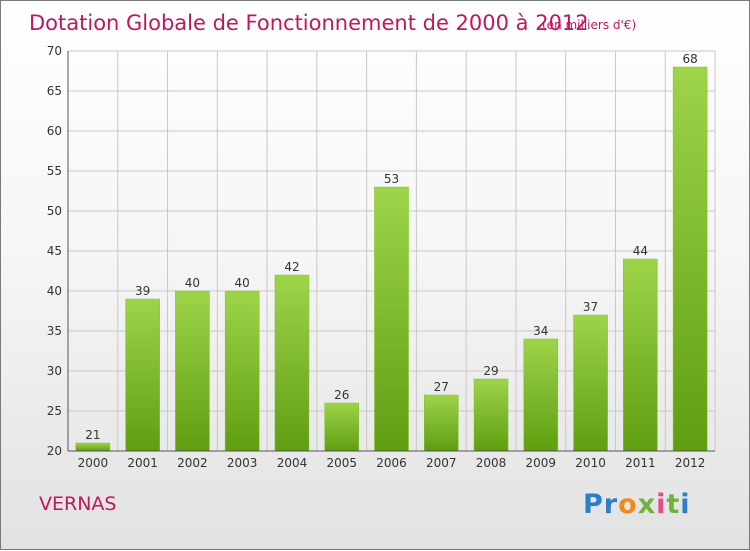 This screenshot has width=750, height=551. Describe the element at coordinates (391, 463) in the screenshot. I see `x-tick-label: 2006` at that location.